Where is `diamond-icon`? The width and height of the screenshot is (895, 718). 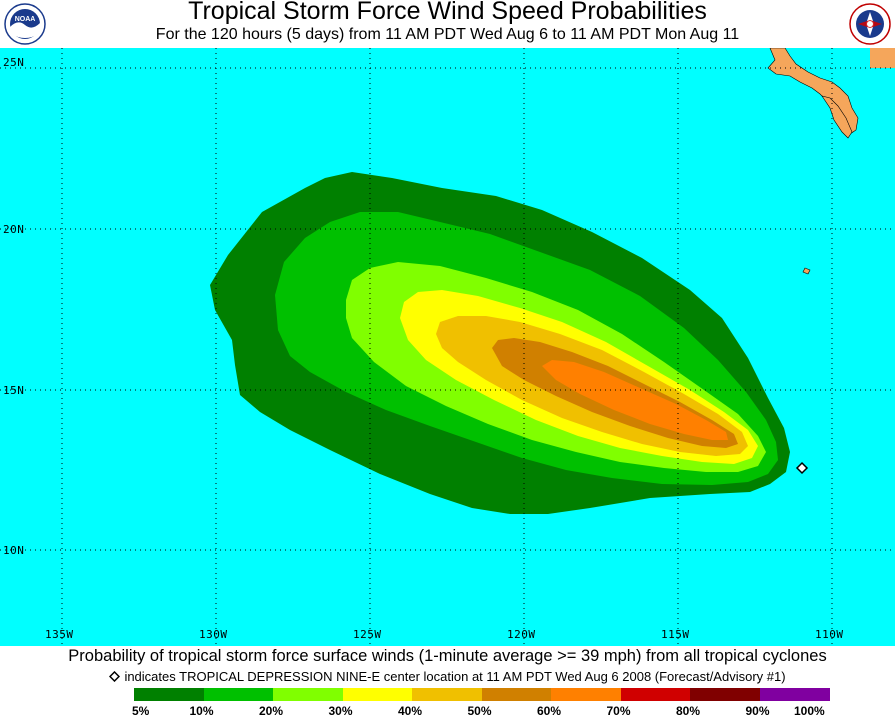
diamond-icon is located at coordinates (115, 676).